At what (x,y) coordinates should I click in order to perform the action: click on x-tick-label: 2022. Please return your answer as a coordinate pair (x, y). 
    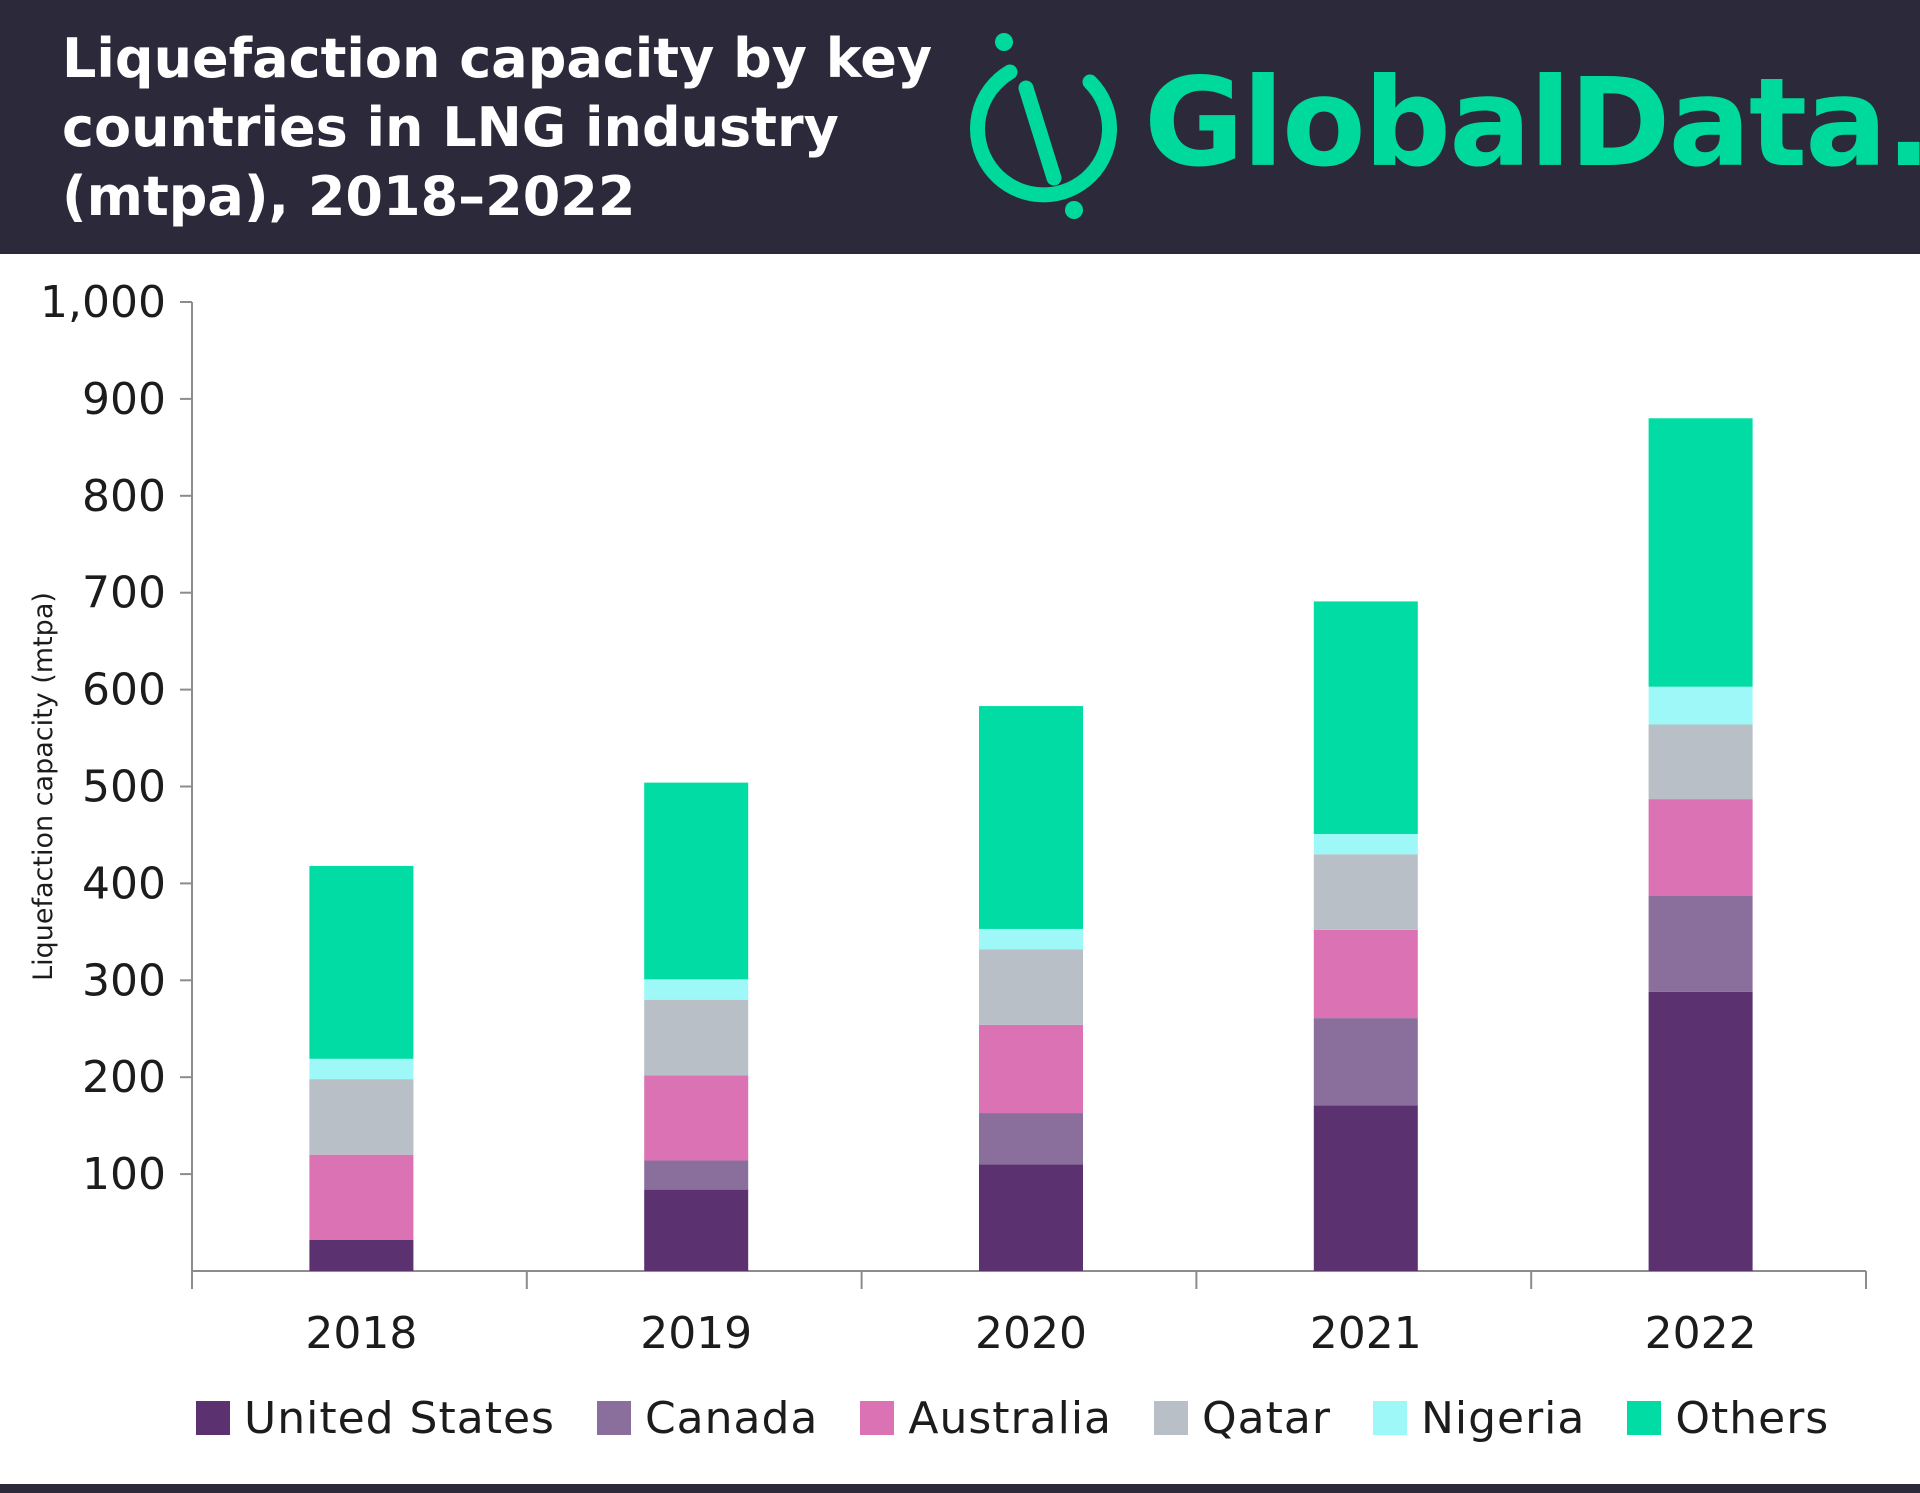
    Looking at the image, I should click on (1701, 1333).